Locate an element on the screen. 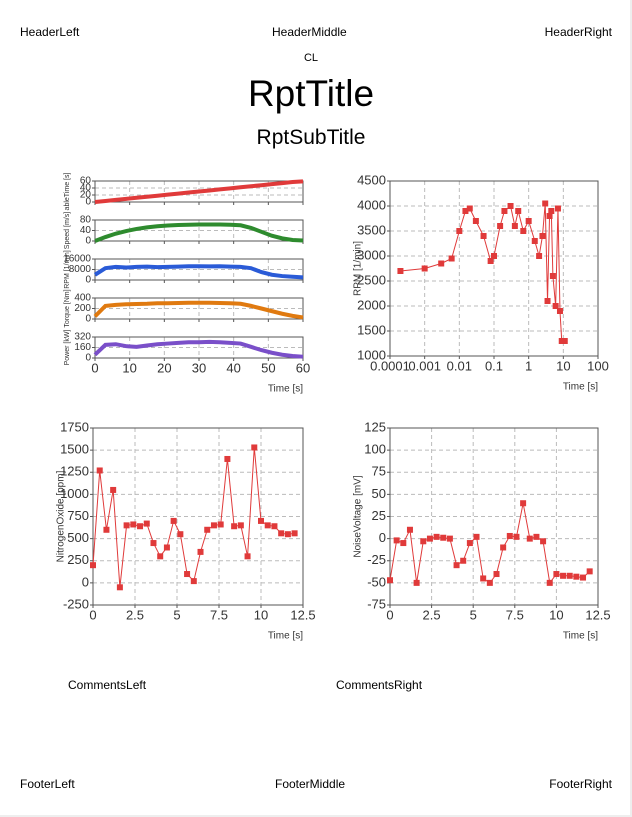 Image resolution: width=632 pixels, height=817 pixels. y-tick-label: 160 is located at coordinates (82, 347).